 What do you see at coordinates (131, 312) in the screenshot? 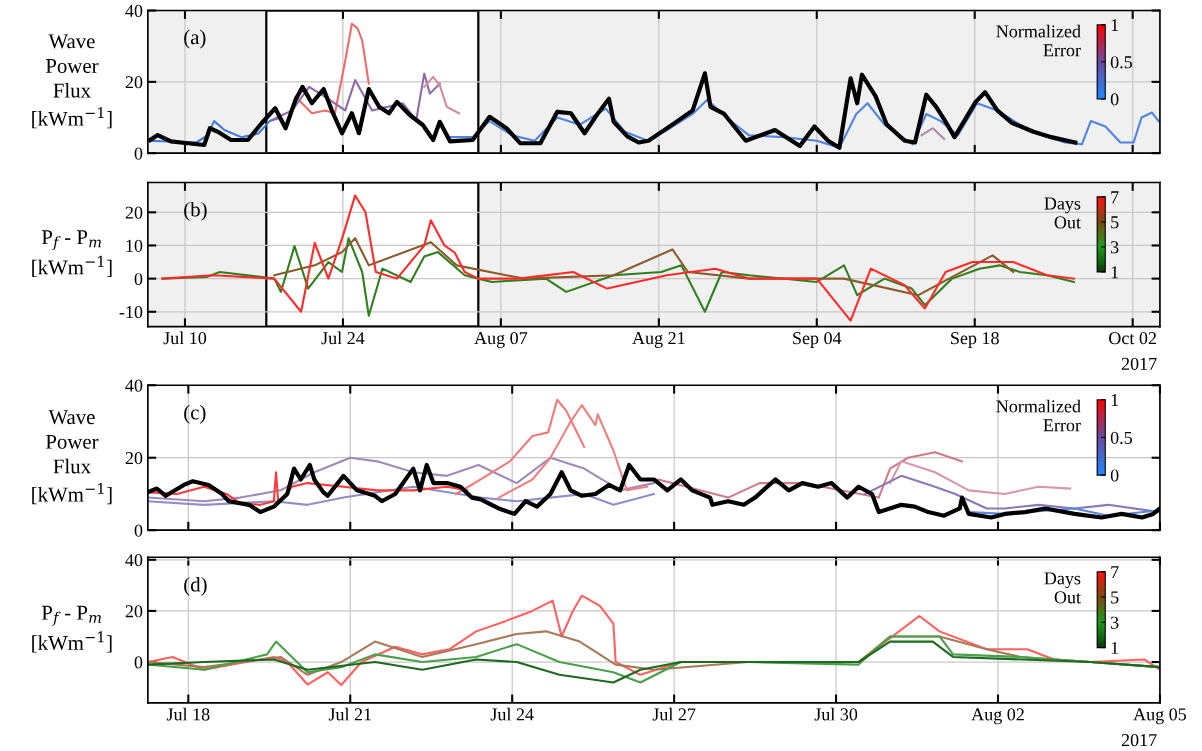
I see `y-tick-label: -10` at bounding box center [131, 312].